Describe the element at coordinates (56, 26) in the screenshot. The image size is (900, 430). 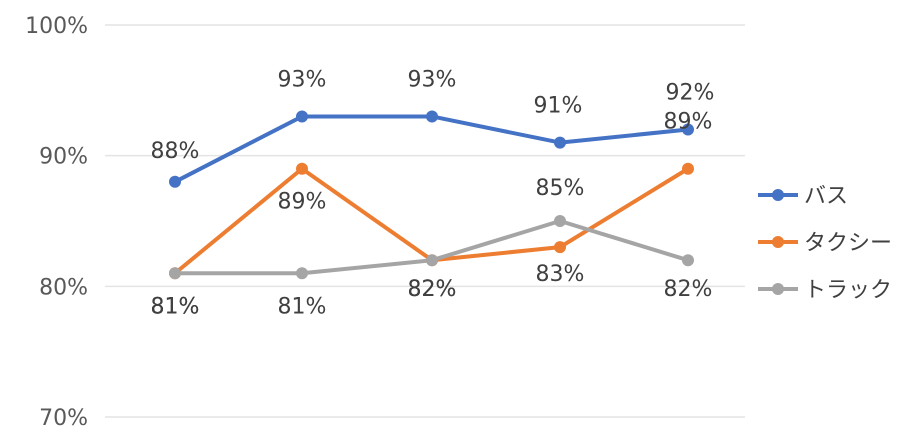
I see `y-tick-label: 100%` at that location.